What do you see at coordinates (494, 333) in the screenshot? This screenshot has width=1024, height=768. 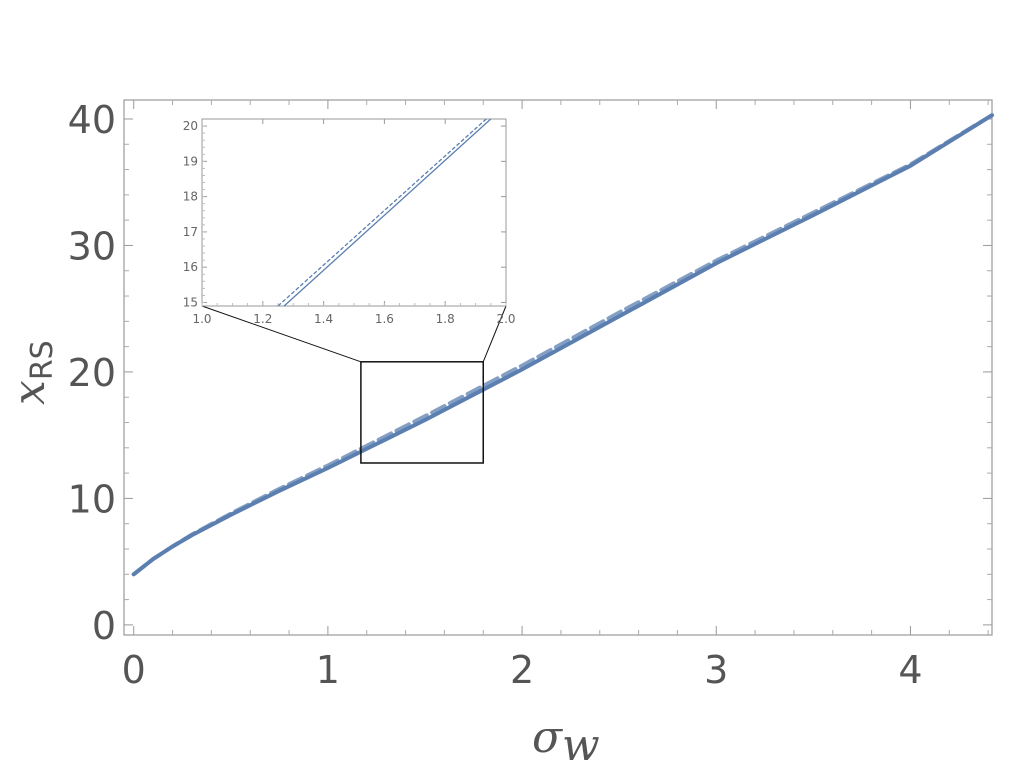 I see `zoom-connector-right` at bounding box center [494, 333].